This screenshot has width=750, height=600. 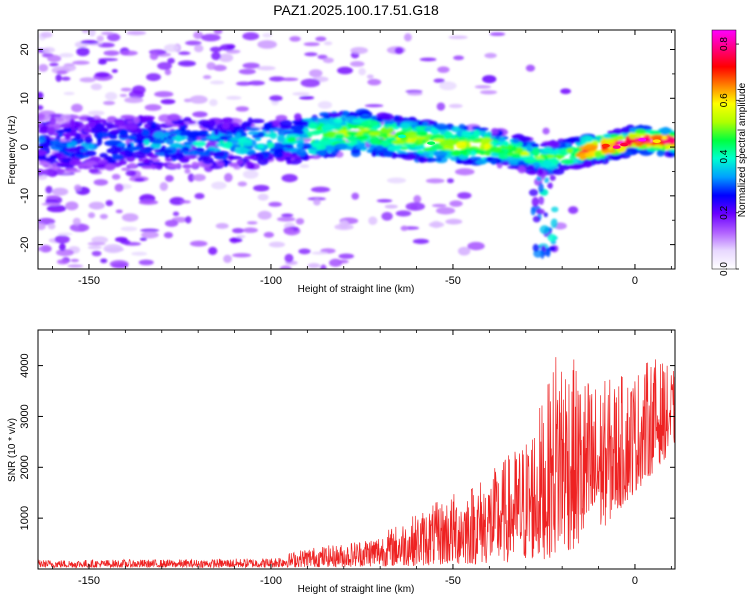 I want to click on colorbar-tick-label: 0.0, so click(x=724, y=269).